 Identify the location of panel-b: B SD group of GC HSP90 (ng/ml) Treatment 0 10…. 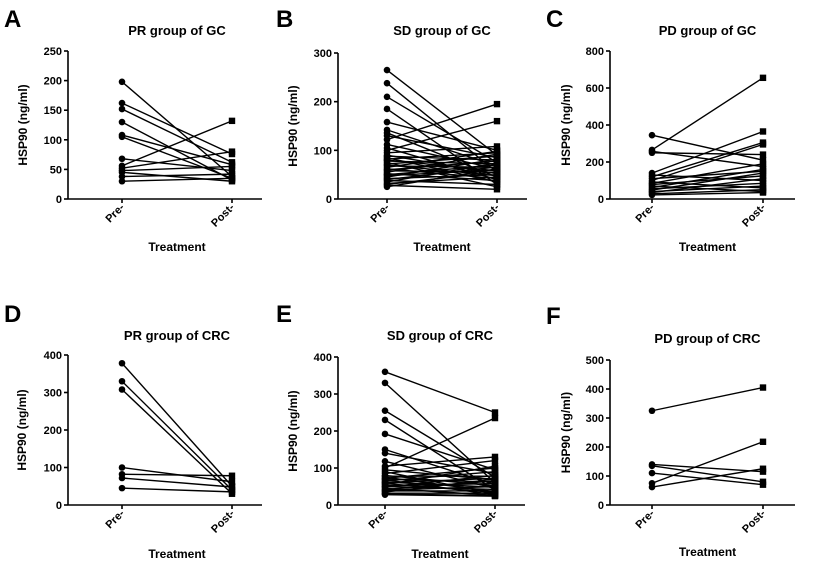
(401, 130).